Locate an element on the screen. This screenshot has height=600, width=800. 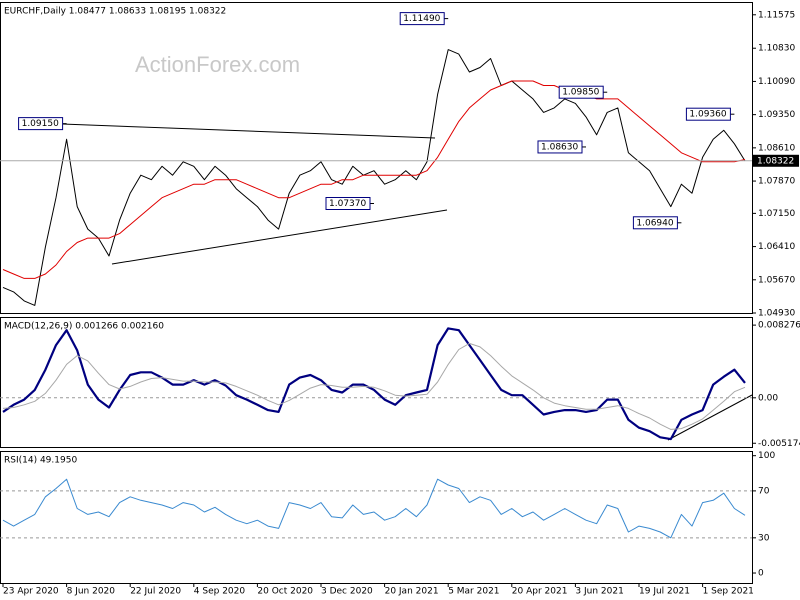
x-tick-label: 5 Mar 2021 is located at coordinates (473, 592).